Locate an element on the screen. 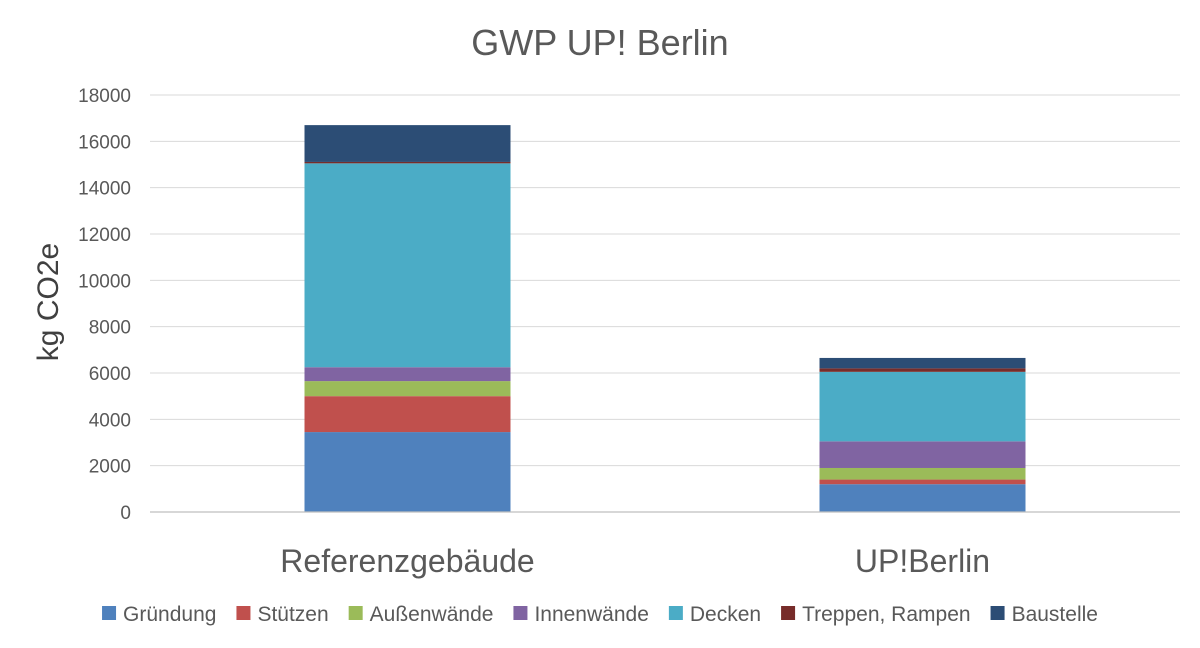 This screenshot has height=648, width=1200. y-tick-label: 4000 is located at coordinates (110, 420).